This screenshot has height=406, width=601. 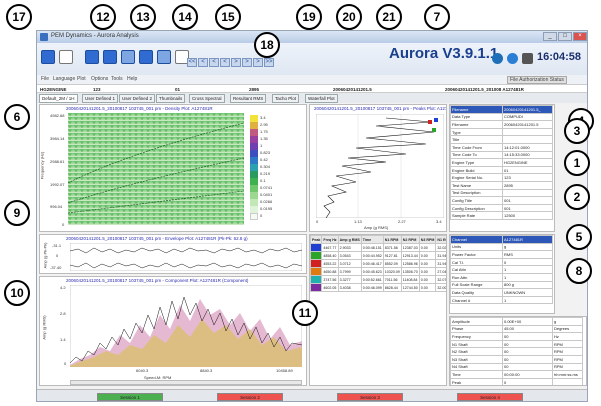 What do you see at coordinates (370, 397) in the screenshot?
I see `session-3-button: Session 3` at bounding box center [370, 397].